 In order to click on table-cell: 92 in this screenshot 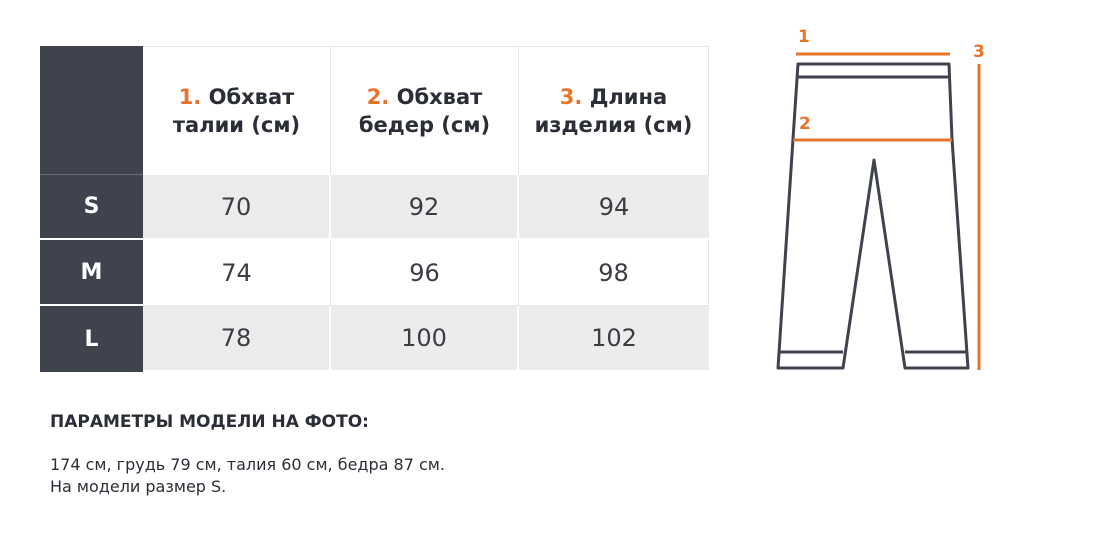, I will do `click(425, 207)`.